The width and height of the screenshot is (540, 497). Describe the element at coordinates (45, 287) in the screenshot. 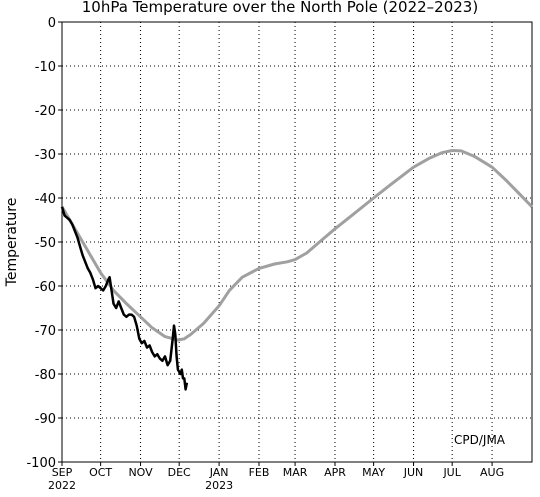

I see `y-tick-label: -60` at that location.